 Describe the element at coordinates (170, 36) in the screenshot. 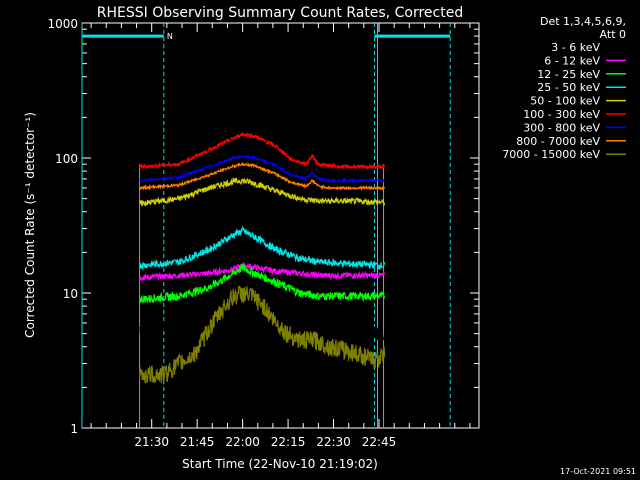

I see `night-band-label: N` at that location.